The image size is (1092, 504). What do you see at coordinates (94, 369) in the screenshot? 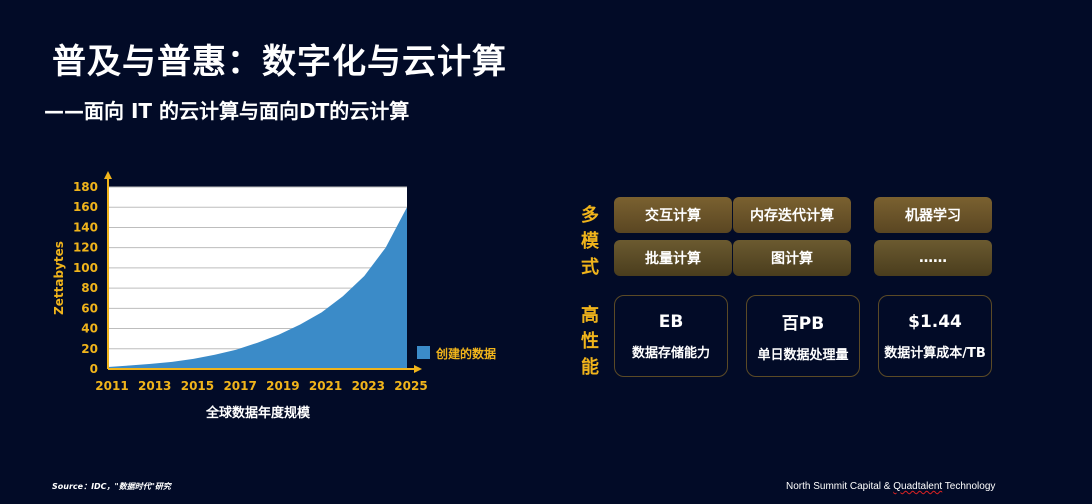
I see `y-tick-label: 0` at bounding box center [94, 369].